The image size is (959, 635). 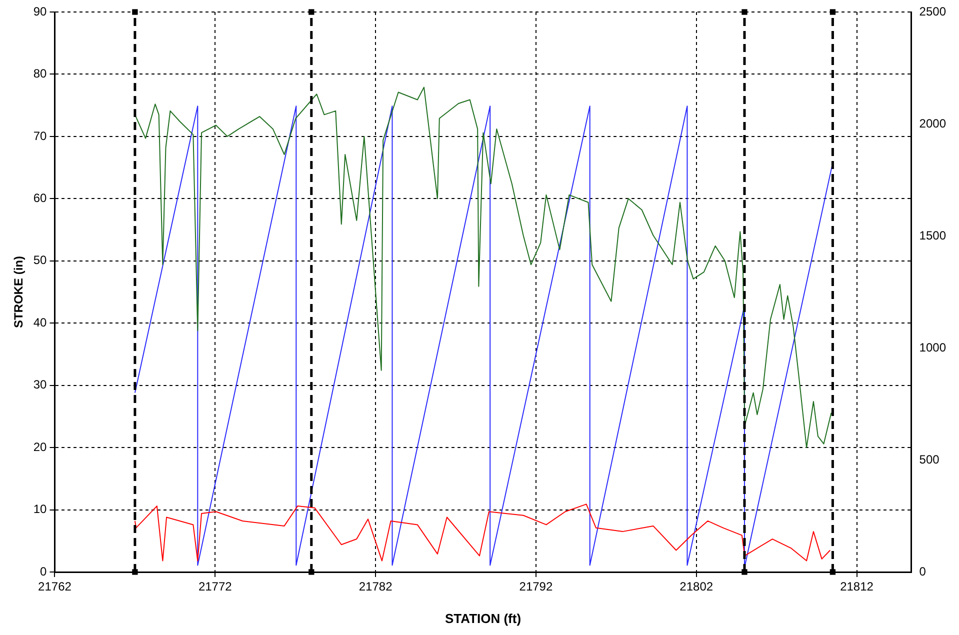 I want to click on y-tick-label: 0, so click(x=44, y=571).